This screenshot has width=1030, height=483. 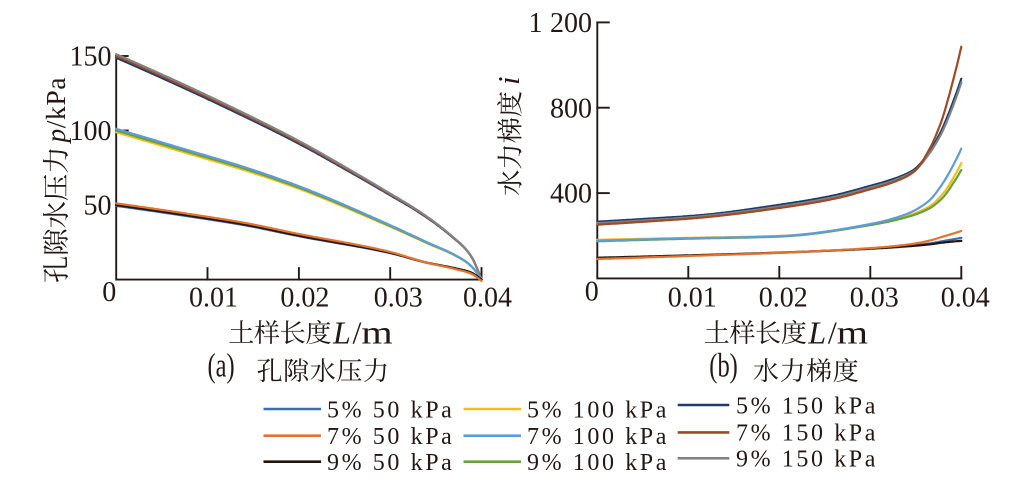 What do you see at coordinates (390, 410) in the screenshot?
I see `svg-text: 5% 50 kPa` at bounding box center [390, 410].